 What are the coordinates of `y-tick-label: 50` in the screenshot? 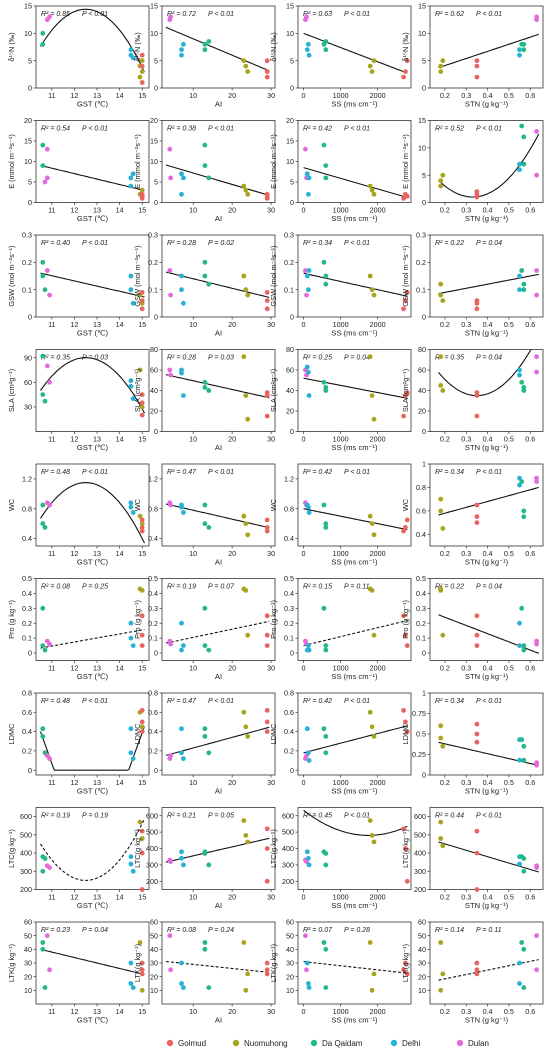 It's located at (28, 935).